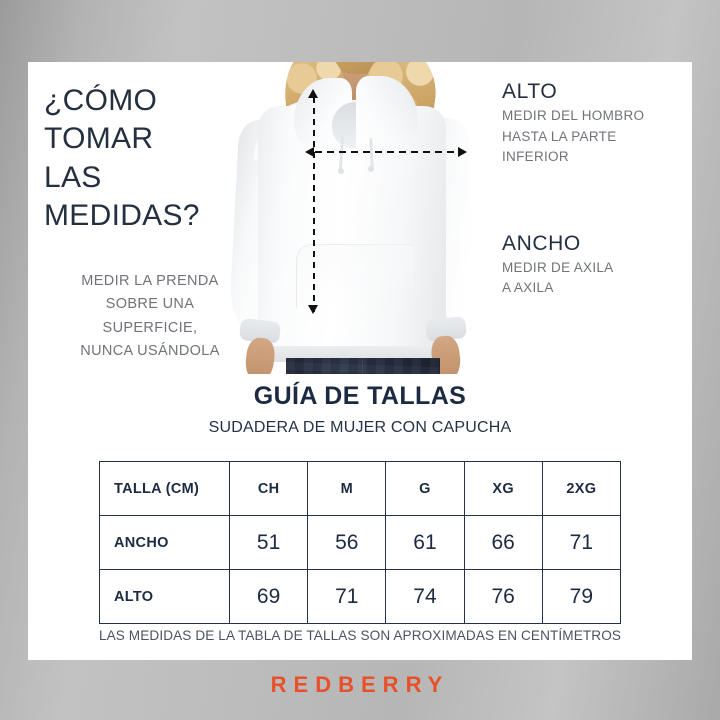  I want to click on definition-alto-line-3: INFERIOR, so click(535, 157).